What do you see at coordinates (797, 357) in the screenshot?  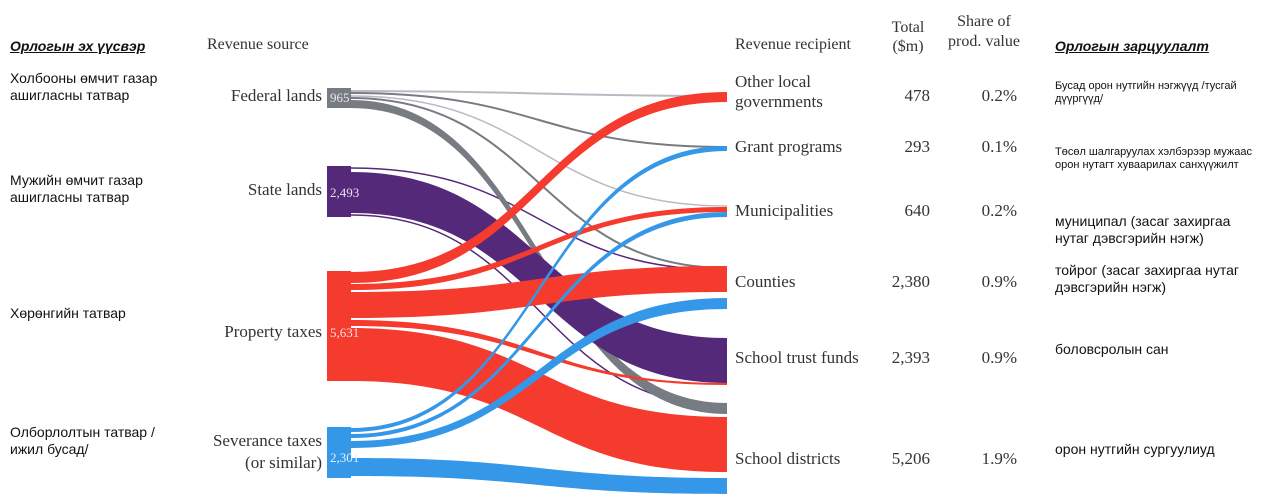 I see `recipient-label-trust: School trust funds` at bounding box center [797, 357].